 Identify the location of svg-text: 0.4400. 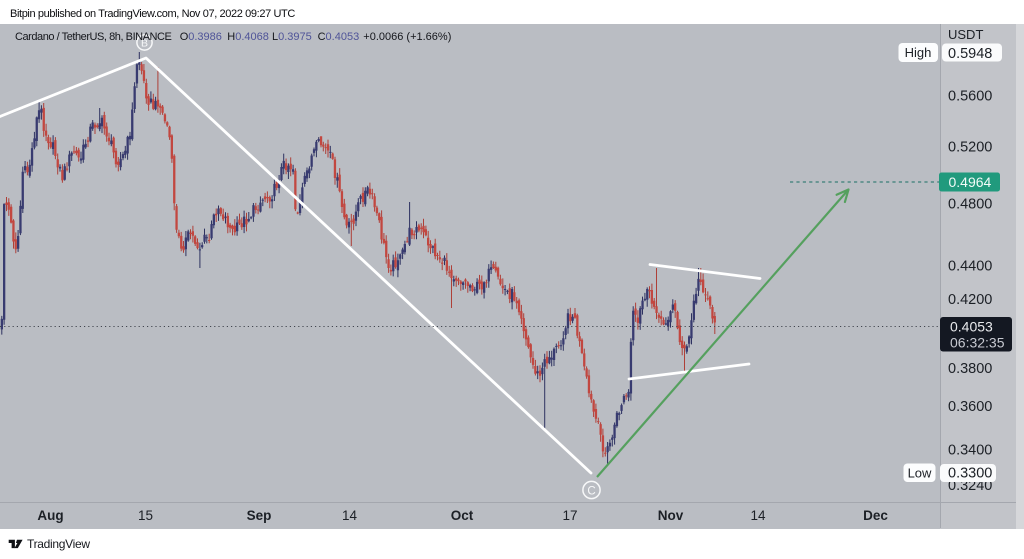
(970, 267).